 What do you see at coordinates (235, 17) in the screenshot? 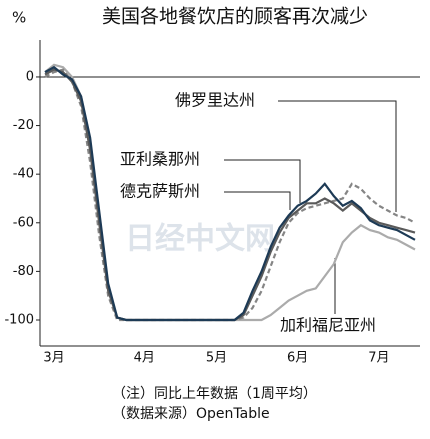
I see `chart-title: 美国各地餐饮店的顾客再次减少` at bounding box center [235, 17].